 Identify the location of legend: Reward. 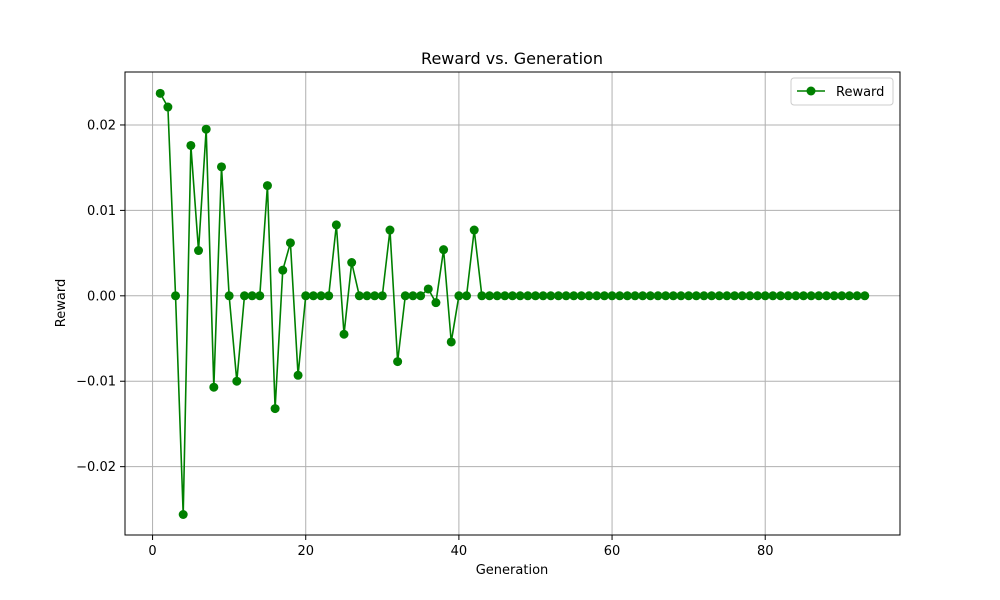
(842, 91).